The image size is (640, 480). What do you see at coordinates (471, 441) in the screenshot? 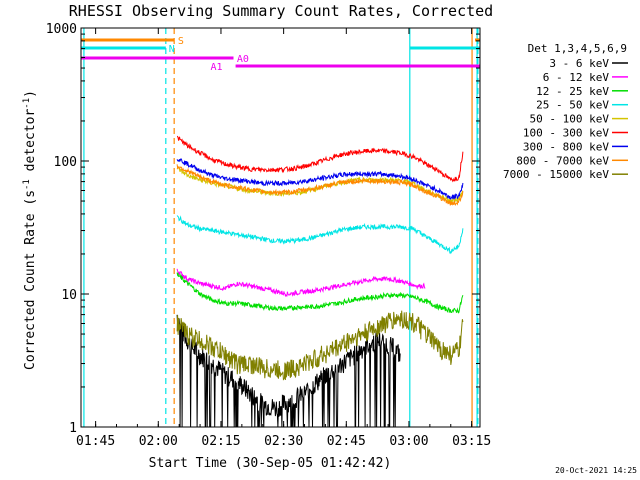
I see `x-tick-label: 03:15` at bounding box center [471, 441].